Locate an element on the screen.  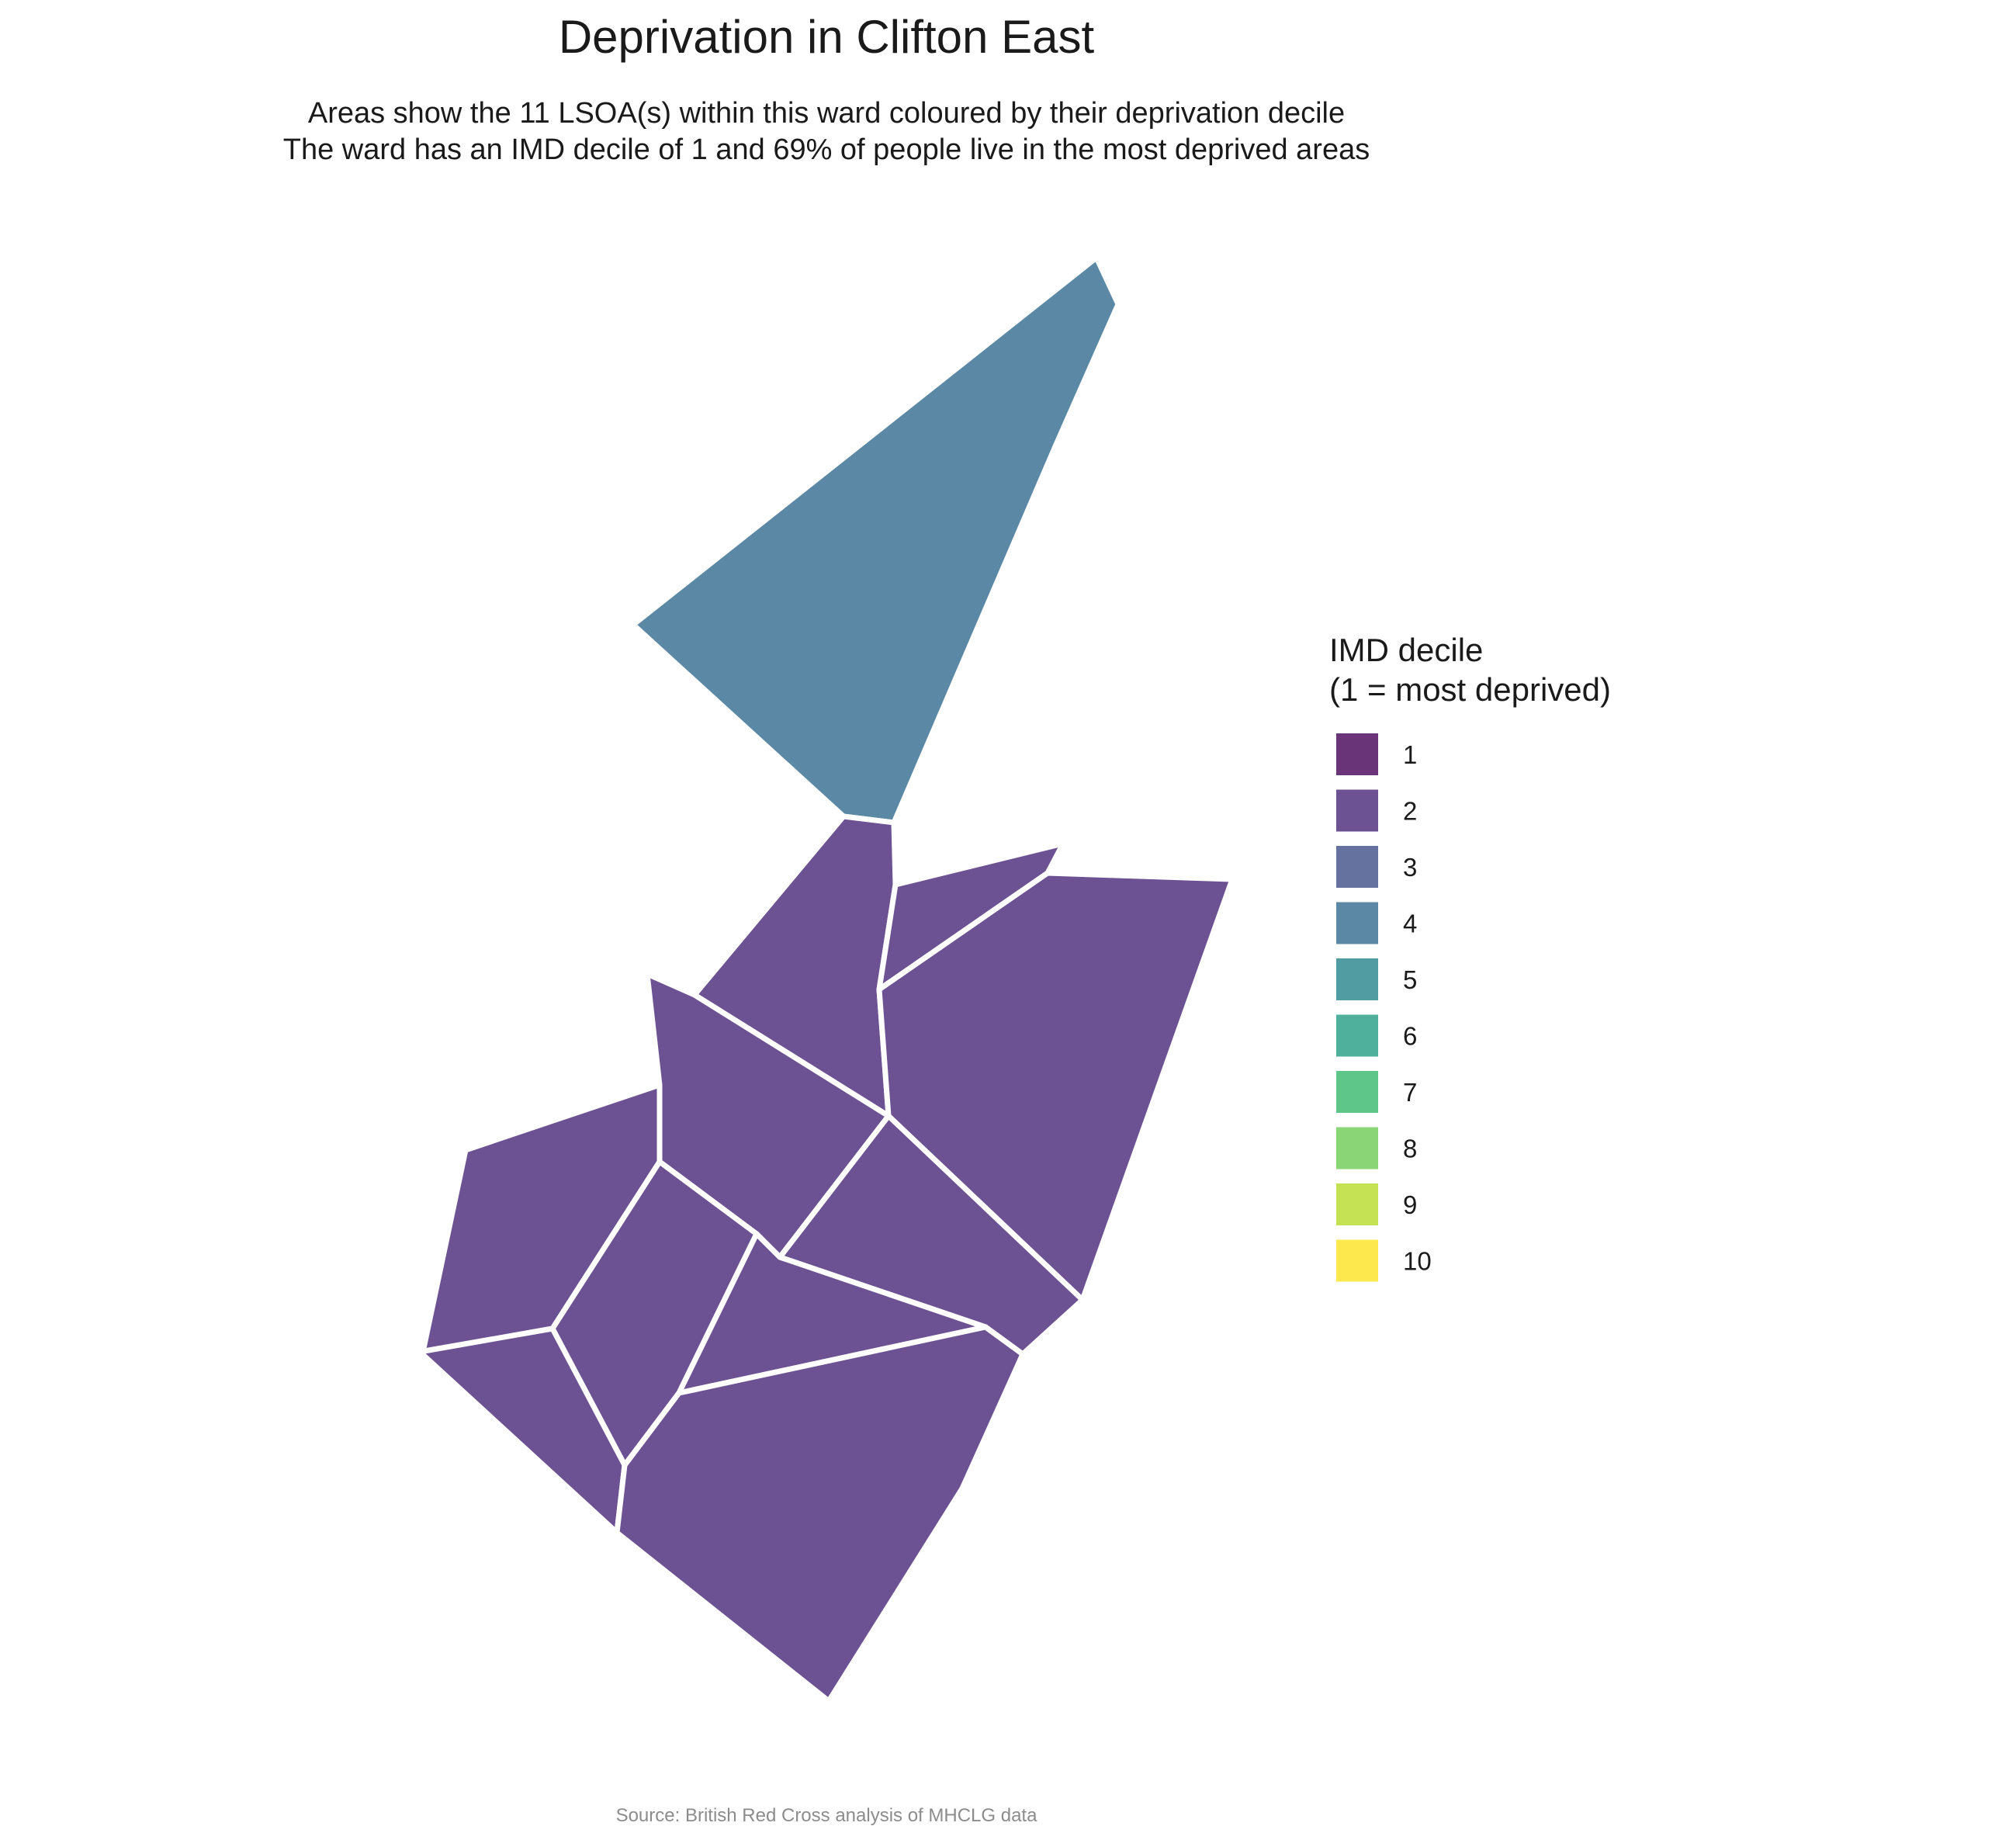
lsoa-area-north is located at coordinates (876, 540).